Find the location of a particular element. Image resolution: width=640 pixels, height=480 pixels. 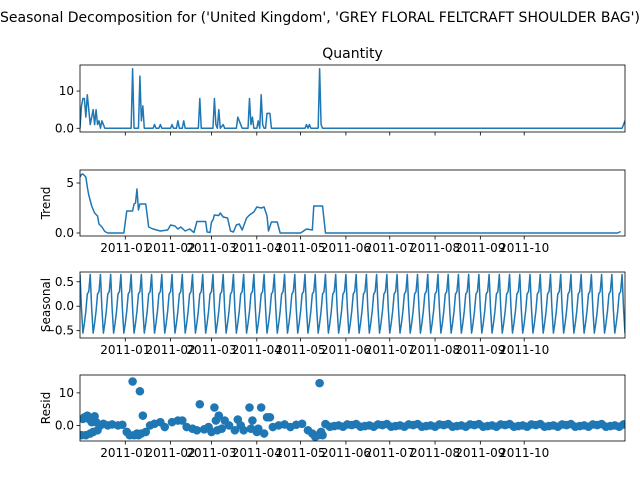

xtick-label-seasonal: 2011-09 is located at coordinates (480, 350).